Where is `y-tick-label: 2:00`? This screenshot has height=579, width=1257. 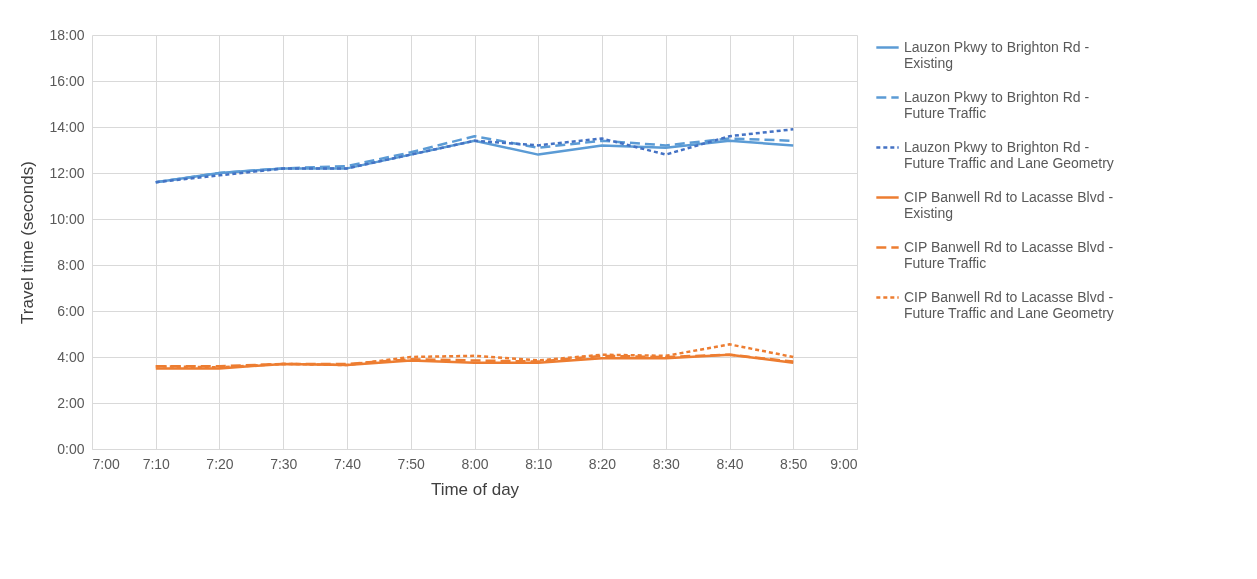
y-tick-label: 2:00 is located at coordinates (71, 402).